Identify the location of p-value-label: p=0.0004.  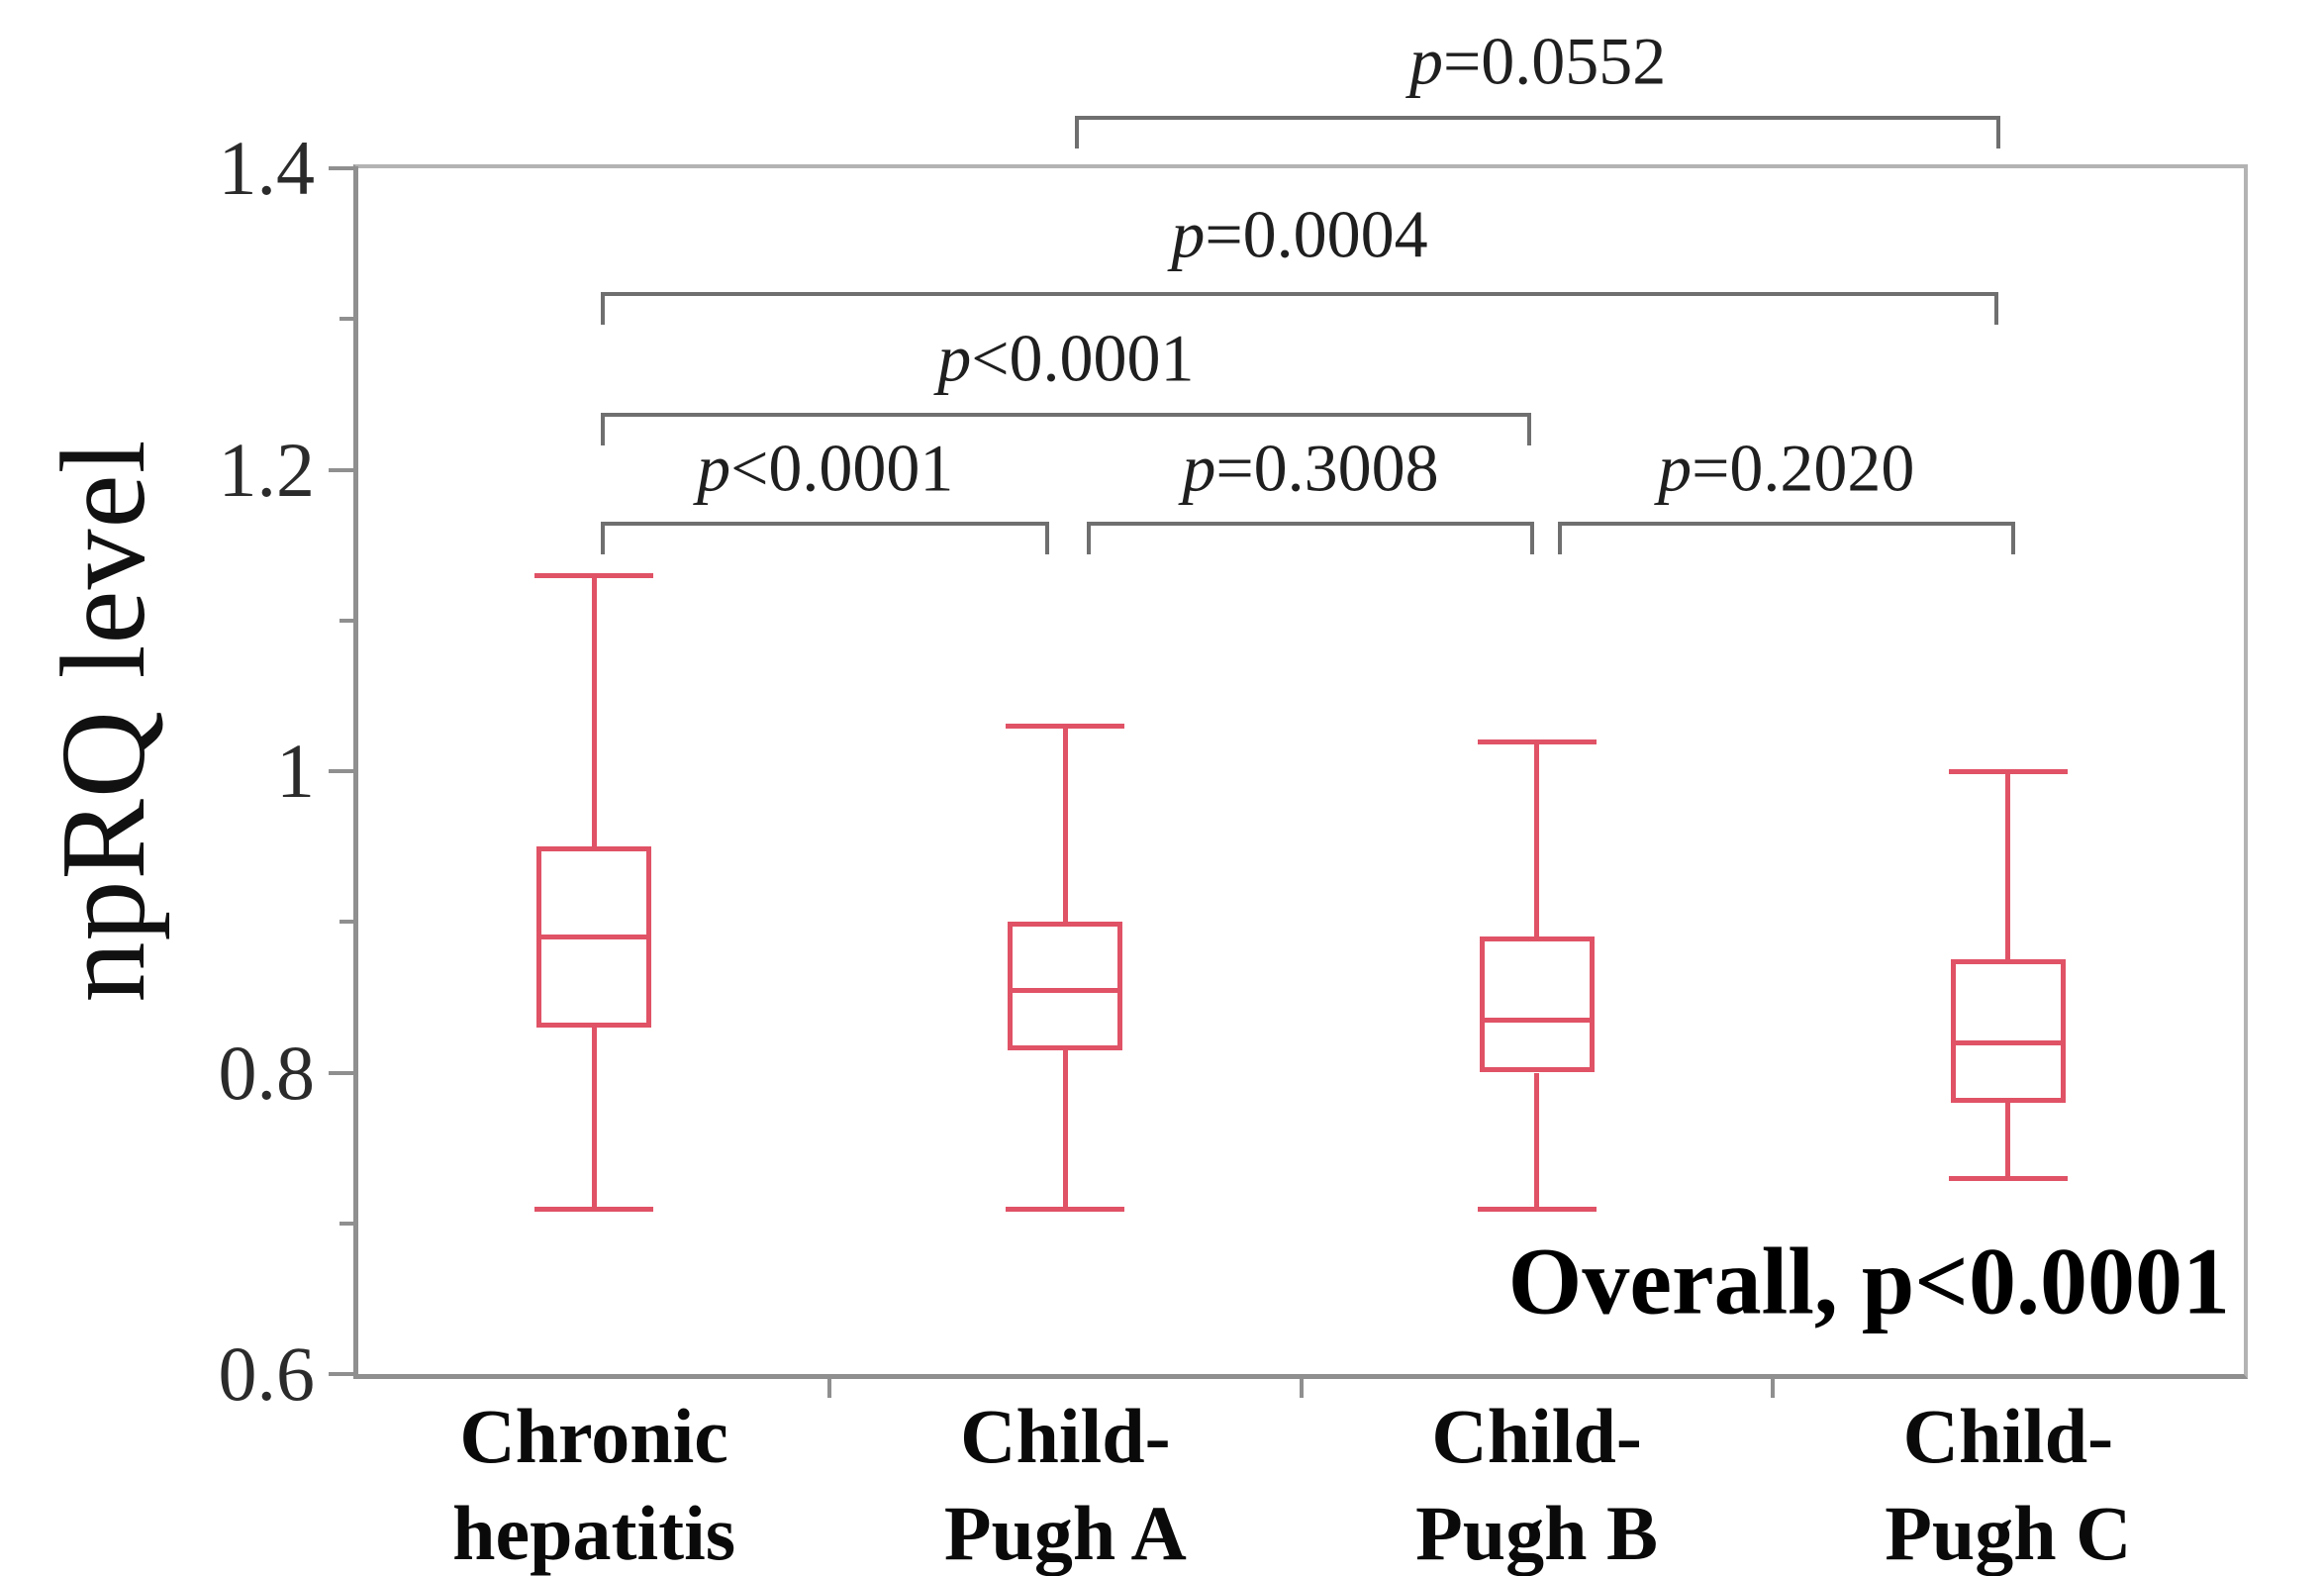
(1299, 234).